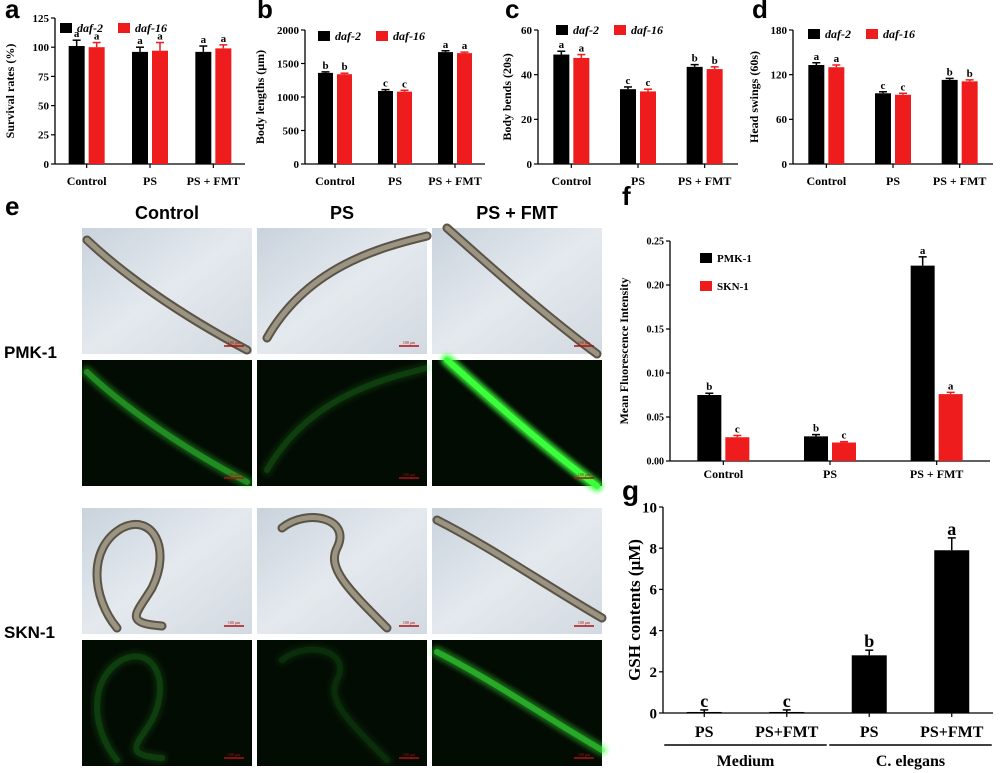 Image resolution: width=1000 pixels, height=773 pixels. I want to click on y-tick-label: 2, so click(654, 673).